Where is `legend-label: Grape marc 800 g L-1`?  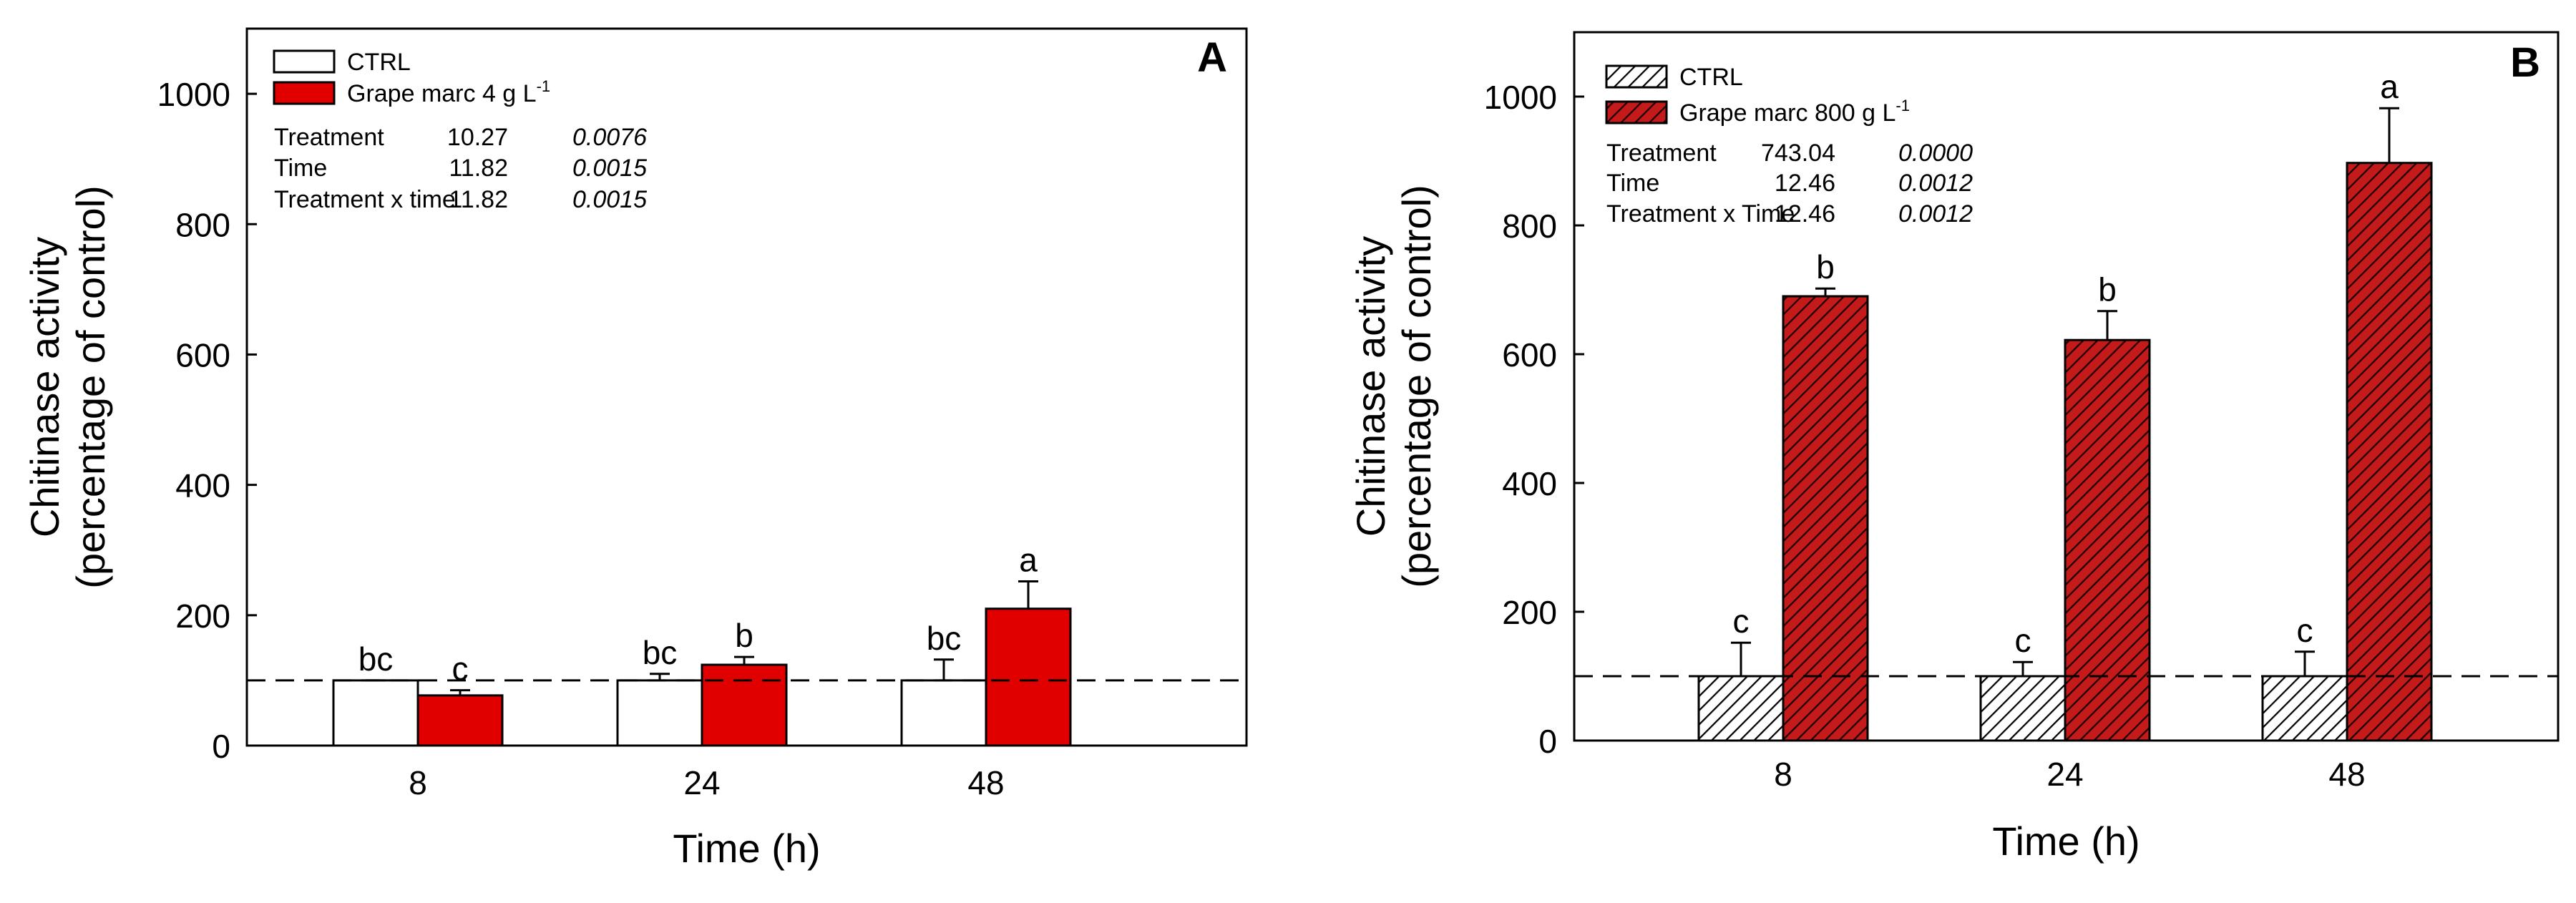 legend-label: Grape marc 800 g L-1 is located at coordinates (1794, 112).